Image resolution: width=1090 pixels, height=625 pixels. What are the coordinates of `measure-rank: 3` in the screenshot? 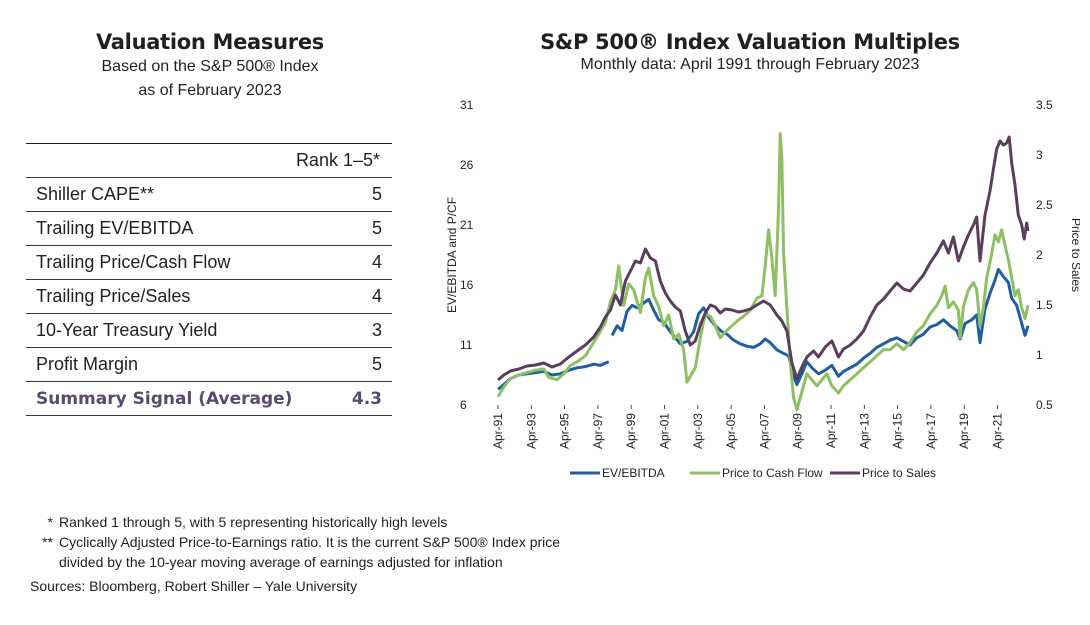 It's located at (364, 330).